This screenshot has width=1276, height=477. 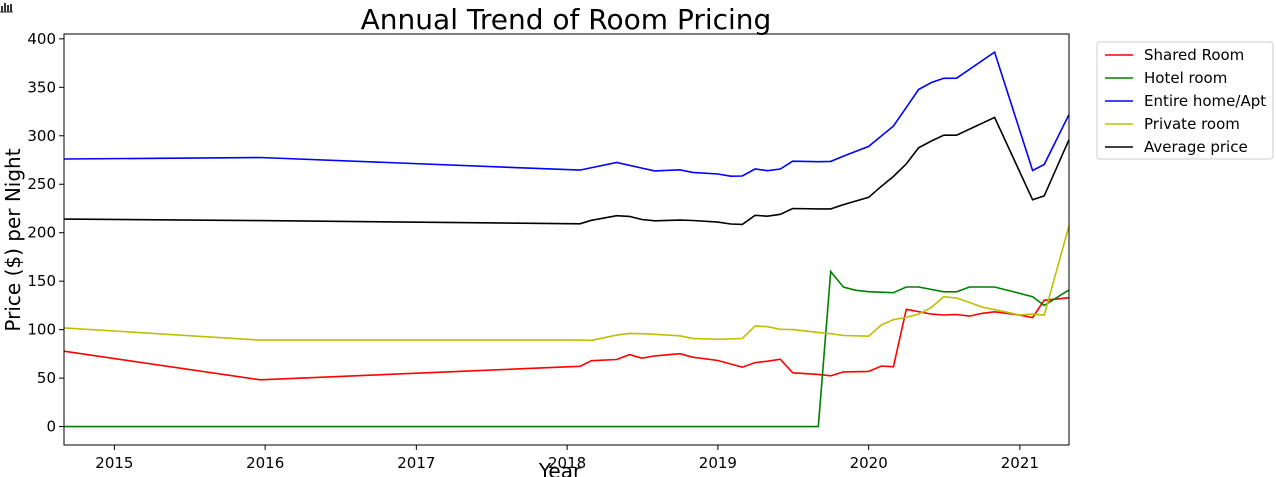 What do you see at coordinates (416, 463) in the screenshot?
I see `x-tick-label: 2017` at bounding box center [416, 463].